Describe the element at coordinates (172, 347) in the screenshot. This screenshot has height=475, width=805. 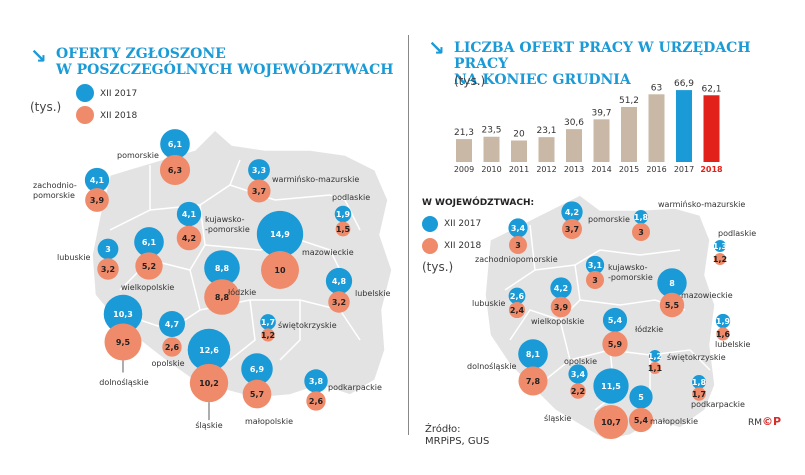
I see `bubble-2018-opolskie` at that location.